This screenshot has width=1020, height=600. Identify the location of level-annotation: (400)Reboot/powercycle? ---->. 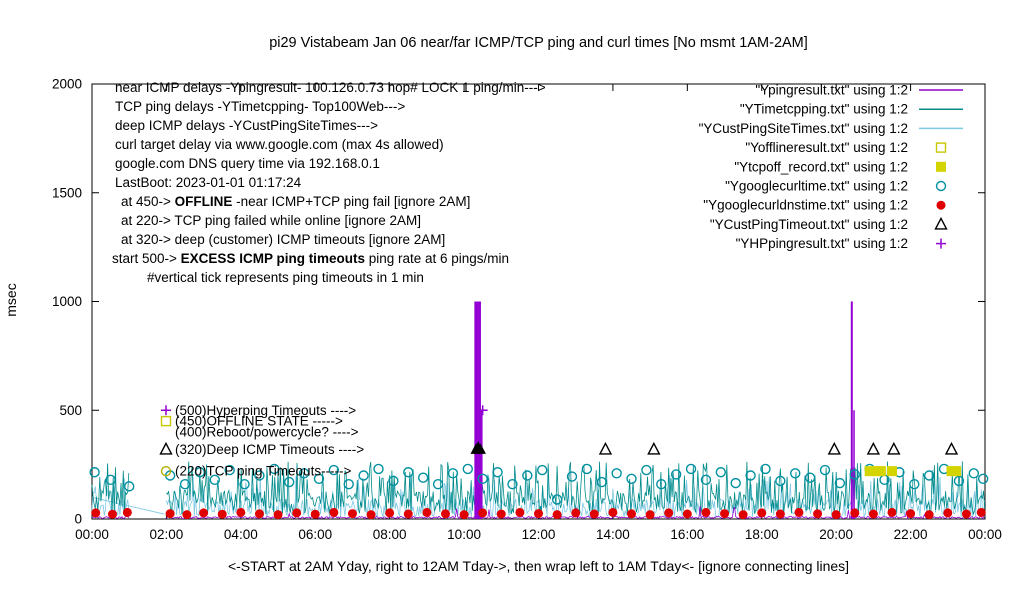
(267, 432).